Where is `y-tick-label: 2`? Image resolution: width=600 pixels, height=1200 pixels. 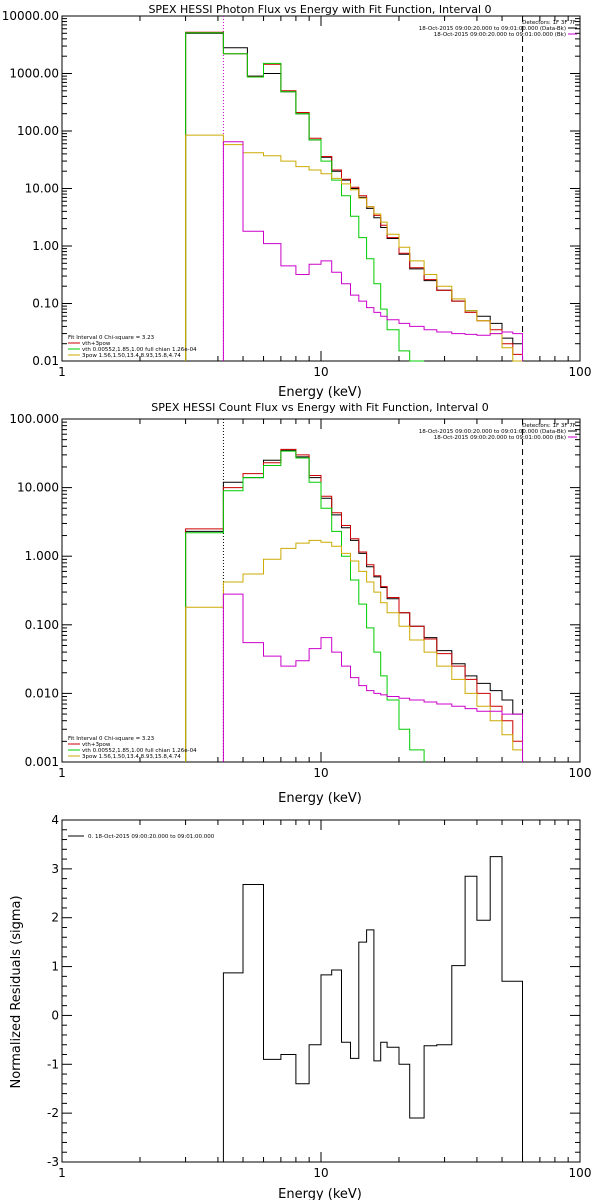 y-tick-label: 2 is located at coordinates (55, 918).